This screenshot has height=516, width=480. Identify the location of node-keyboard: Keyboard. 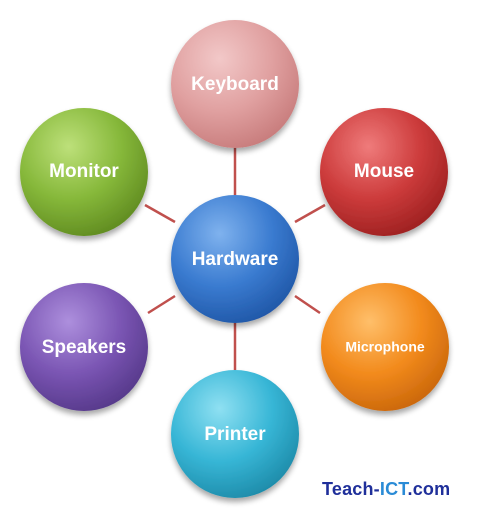
(235, 84).